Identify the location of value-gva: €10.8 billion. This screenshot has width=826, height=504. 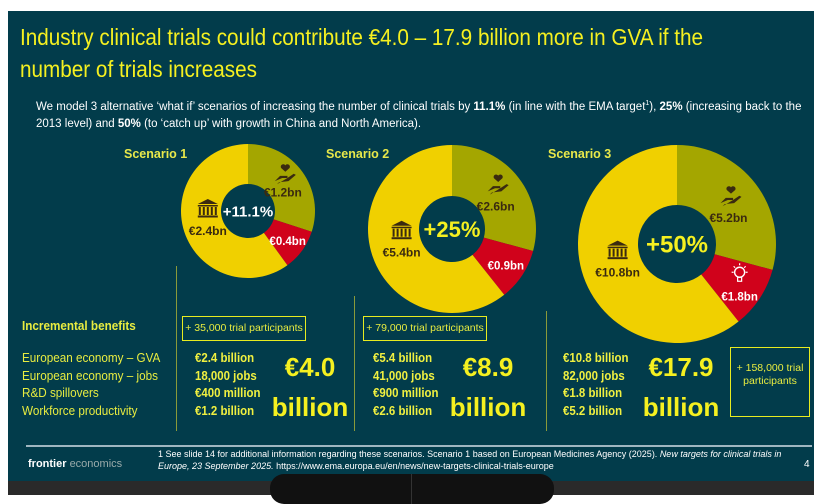
(596, 357).